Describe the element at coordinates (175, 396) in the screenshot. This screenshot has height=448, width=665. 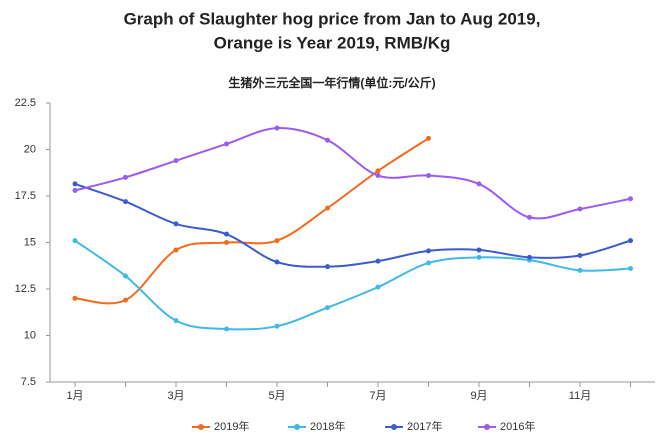
I see `x-tick-label: 3月` at that location.